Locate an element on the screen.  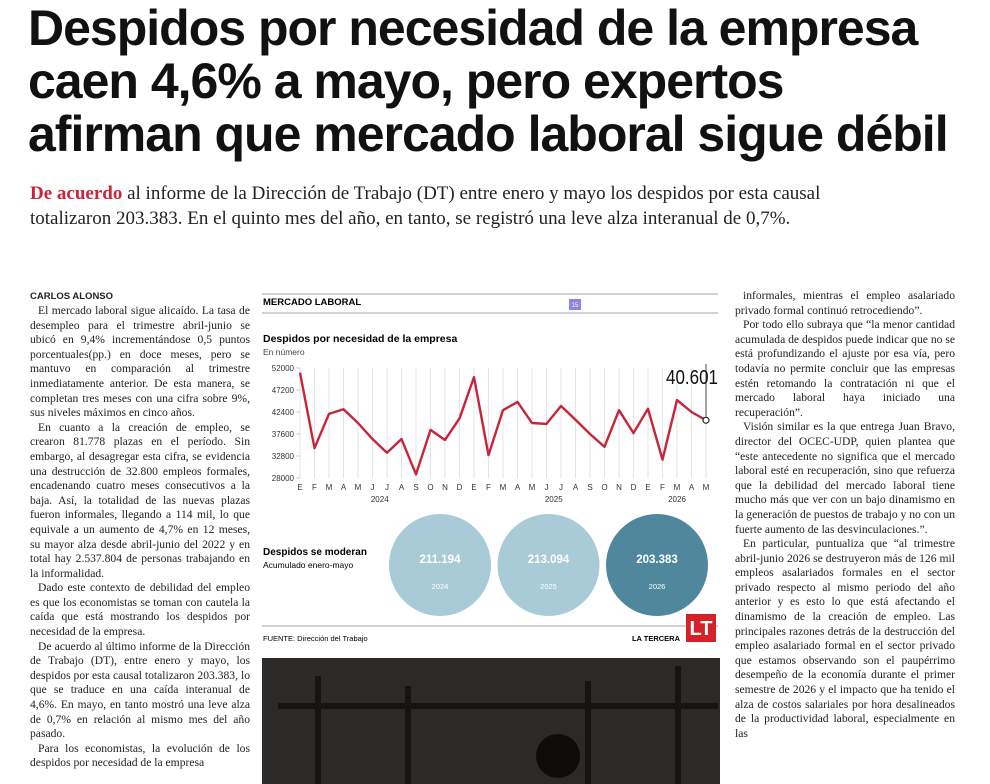
total-value: 213.094 is located at coordinates (549, 560).